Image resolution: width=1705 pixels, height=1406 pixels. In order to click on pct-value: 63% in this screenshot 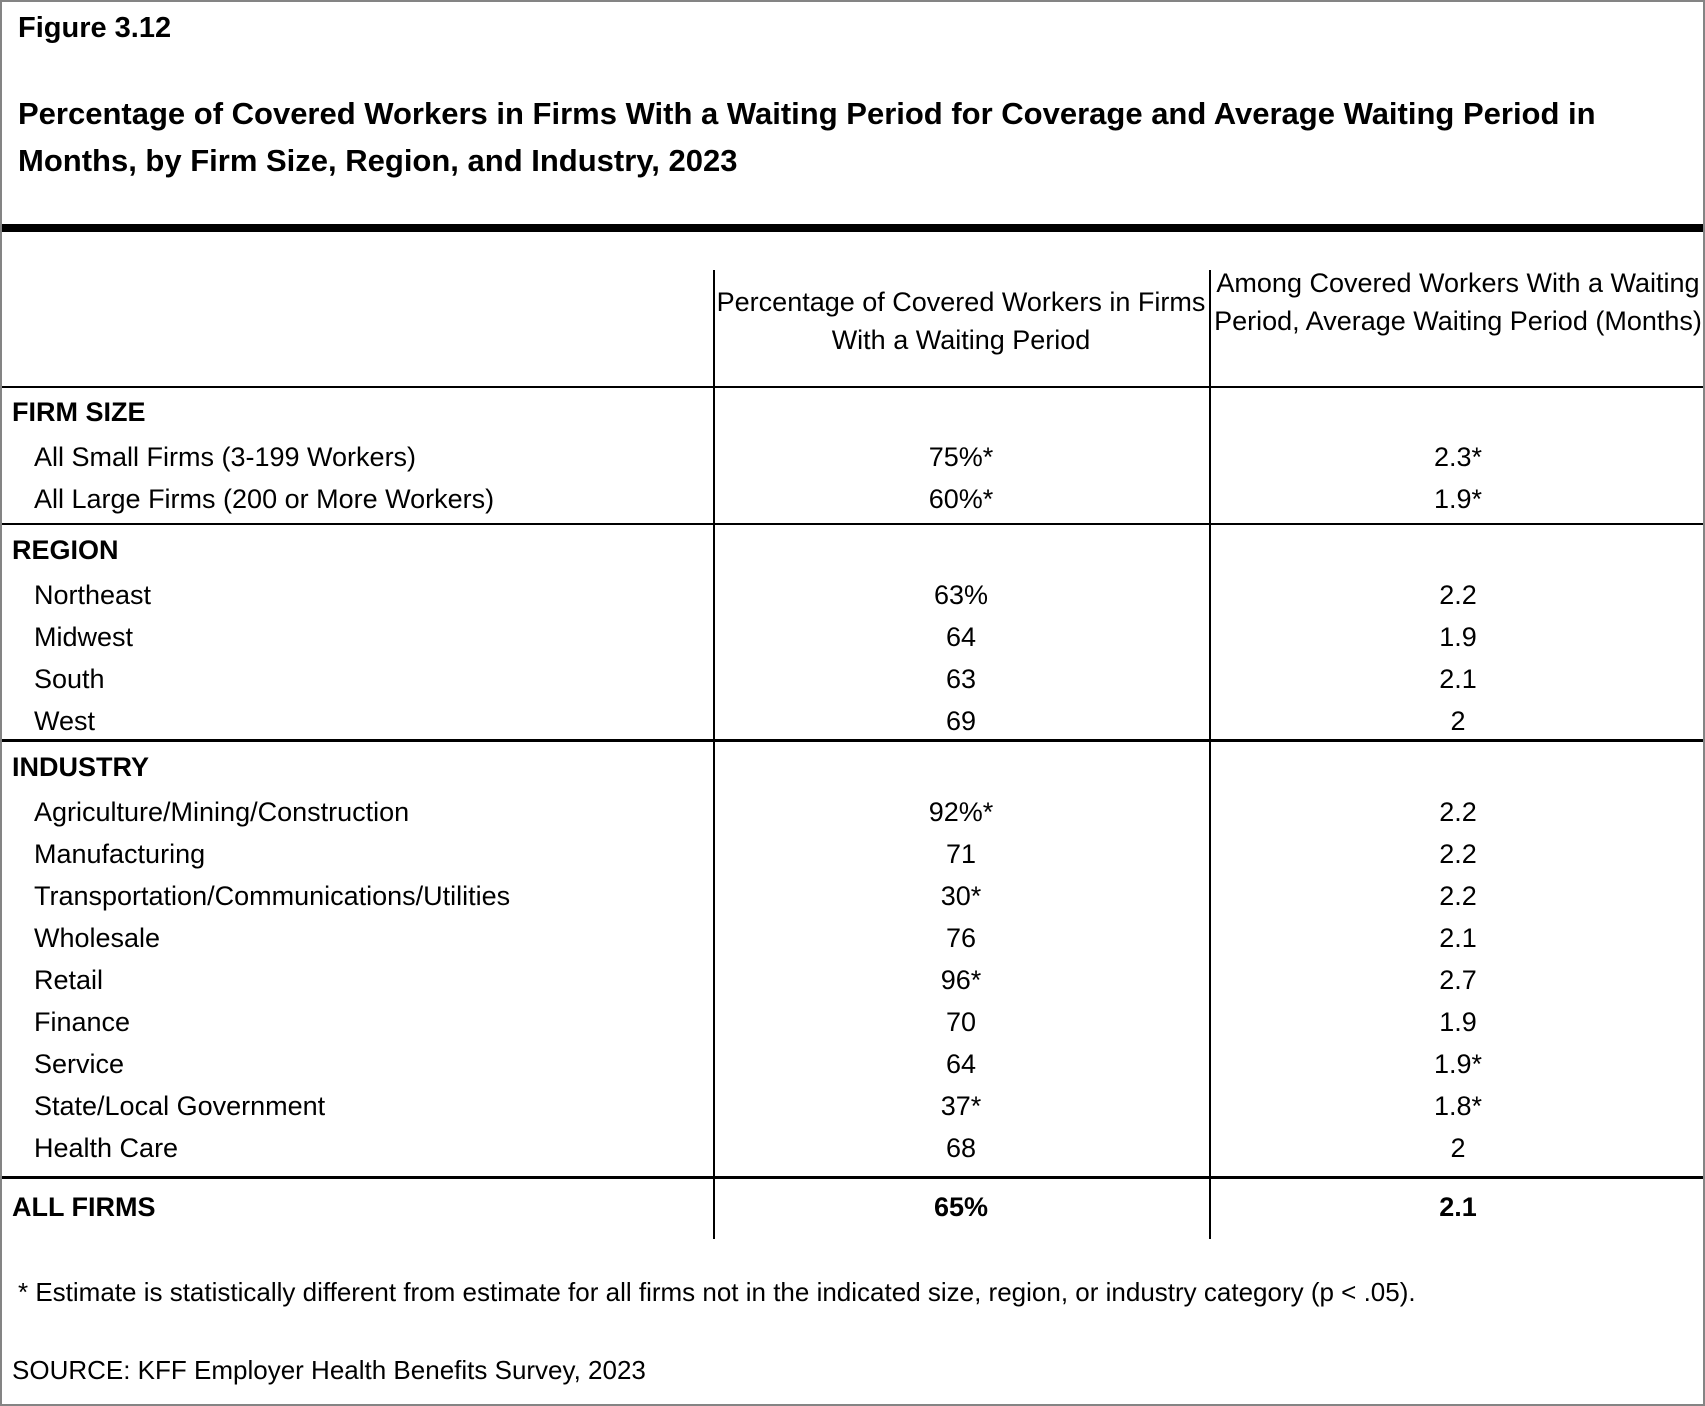, I will do `click(961, 594)`.